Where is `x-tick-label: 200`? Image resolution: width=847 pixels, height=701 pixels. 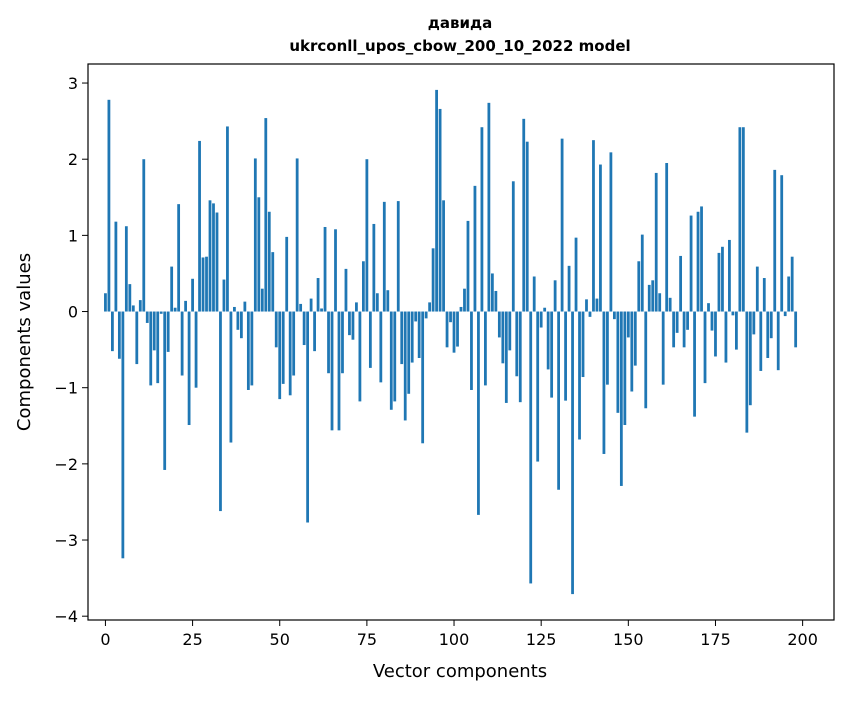 x-tick-label: 200 is located at coordinates (802, 639).